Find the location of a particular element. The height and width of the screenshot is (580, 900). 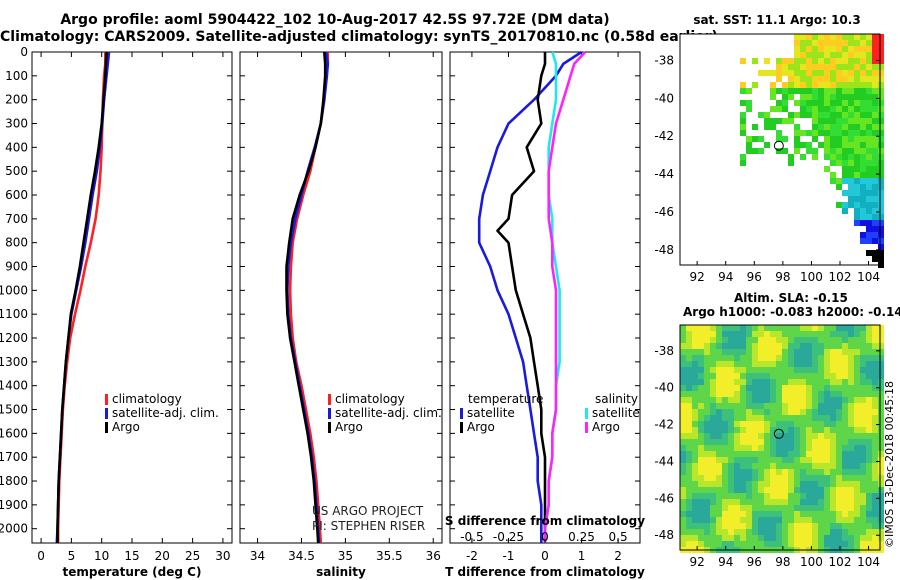

salinity-xtick-label: 35.5 is located at coordinates (389, 556).